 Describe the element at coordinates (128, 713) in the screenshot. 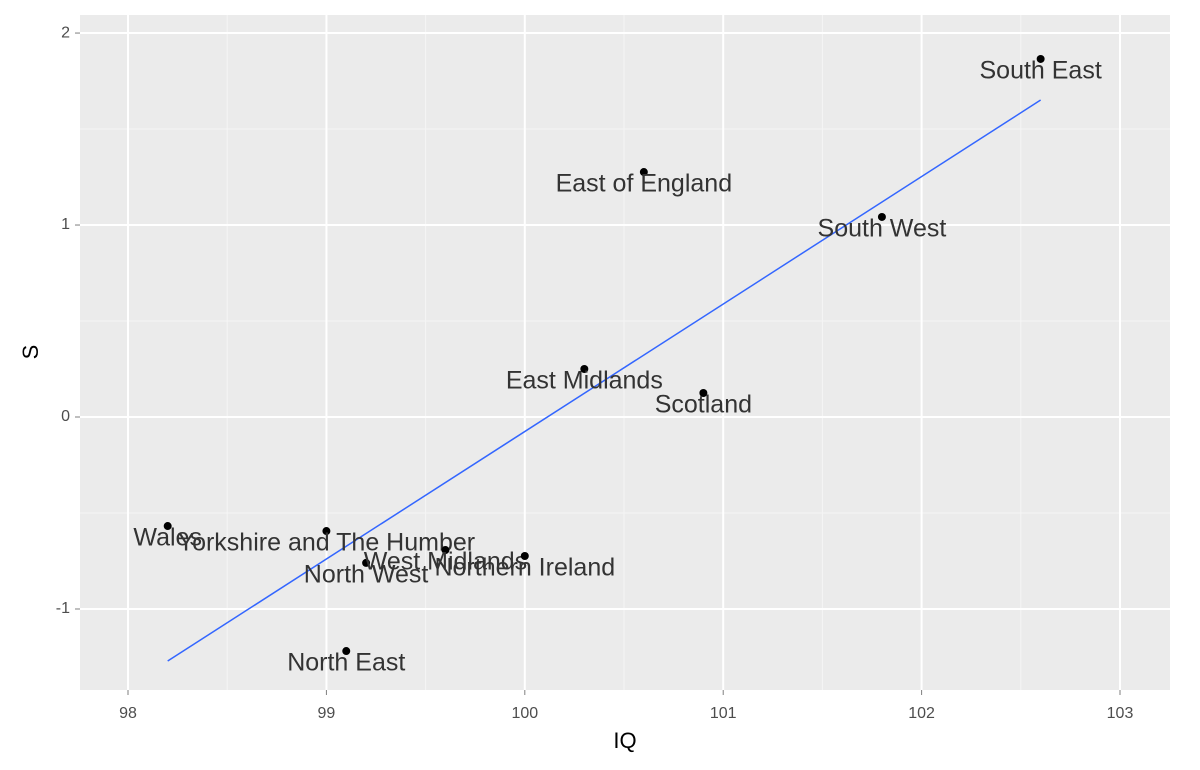

I see `x-tick-label: 98` at that location.